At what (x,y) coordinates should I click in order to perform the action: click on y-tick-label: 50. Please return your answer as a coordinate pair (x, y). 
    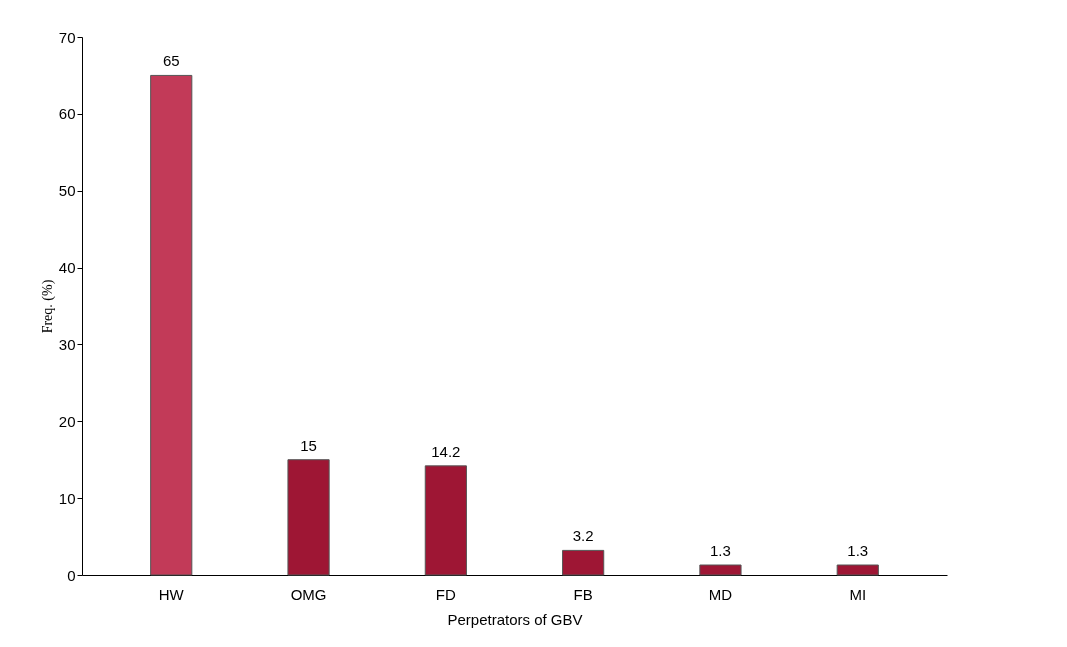
    Looking at the image, I should click on (67, 191).